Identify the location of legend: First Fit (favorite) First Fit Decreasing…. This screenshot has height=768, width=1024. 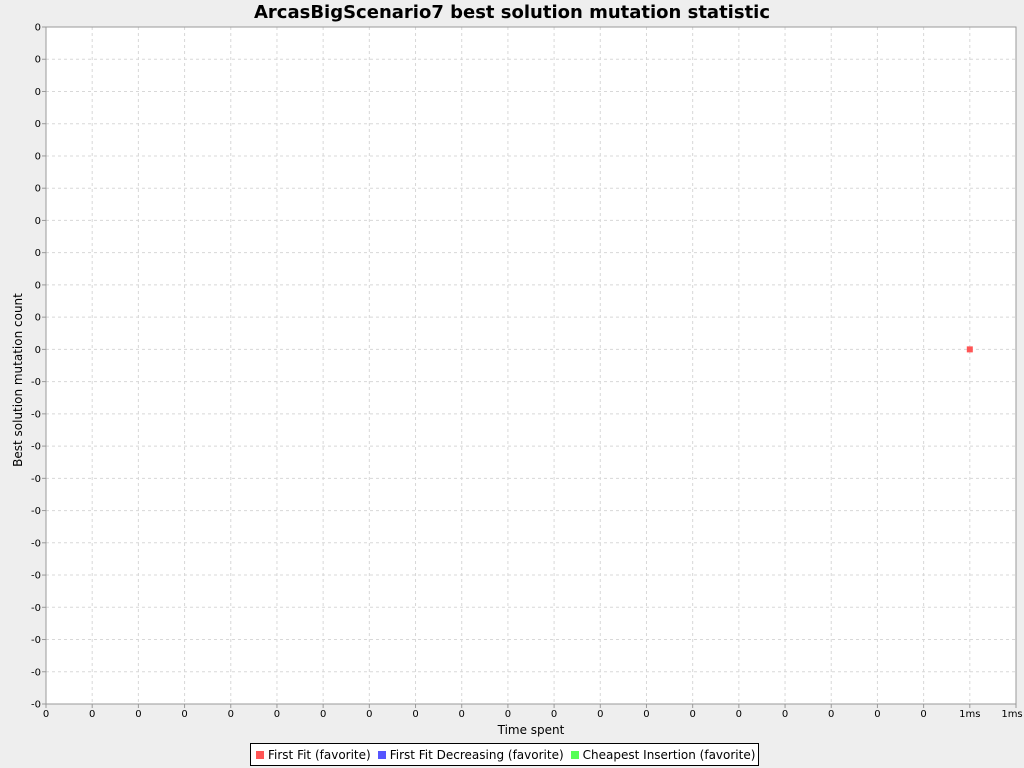
(505, 754).